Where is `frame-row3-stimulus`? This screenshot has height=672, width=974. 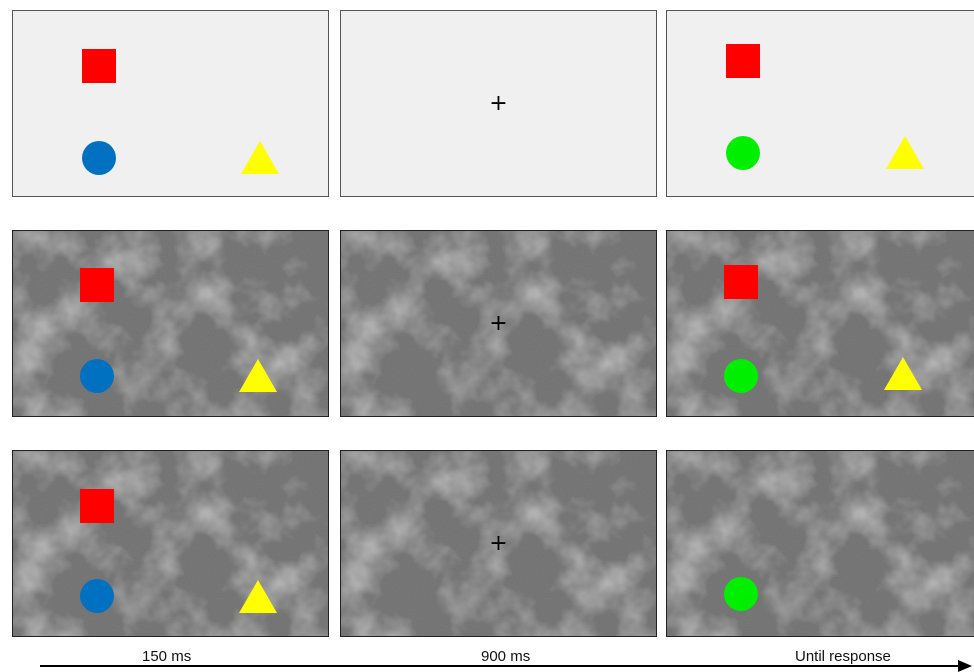 frame-row3-stimulus is located at coordinates (170, 543).